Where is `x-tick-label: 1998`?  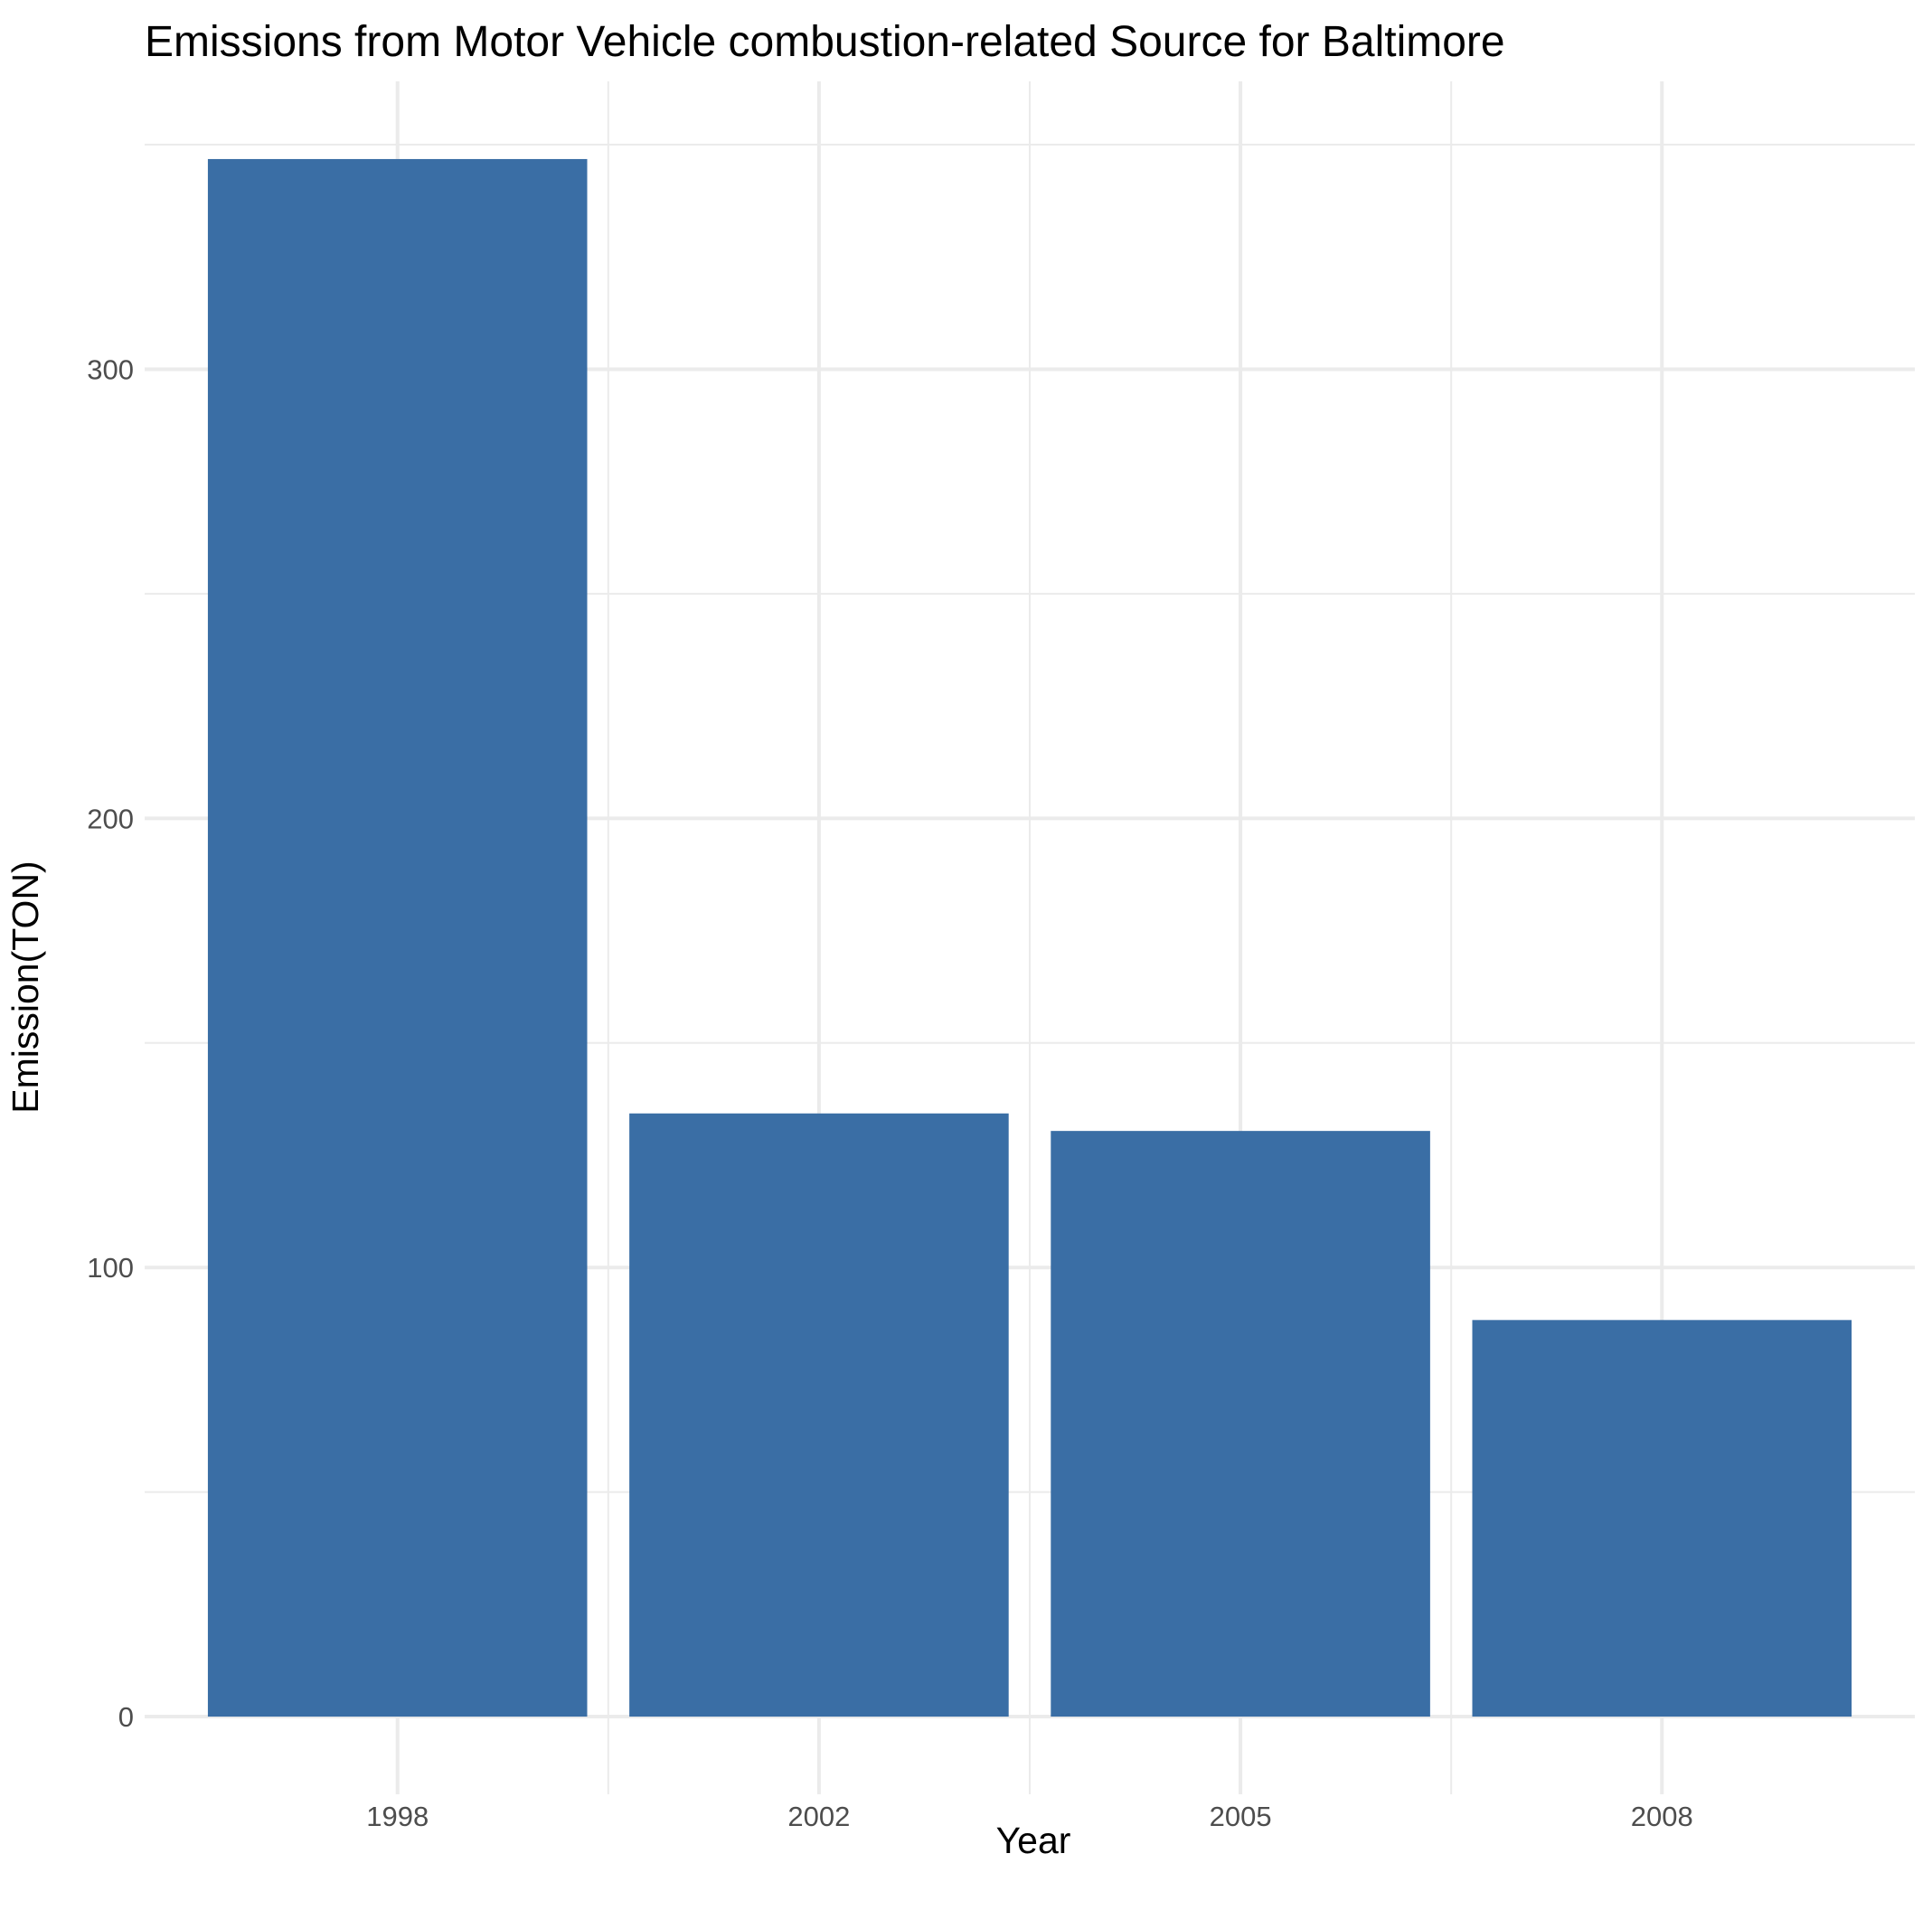
x-tick-label: 1998 is located at coordinates (397, 1816).